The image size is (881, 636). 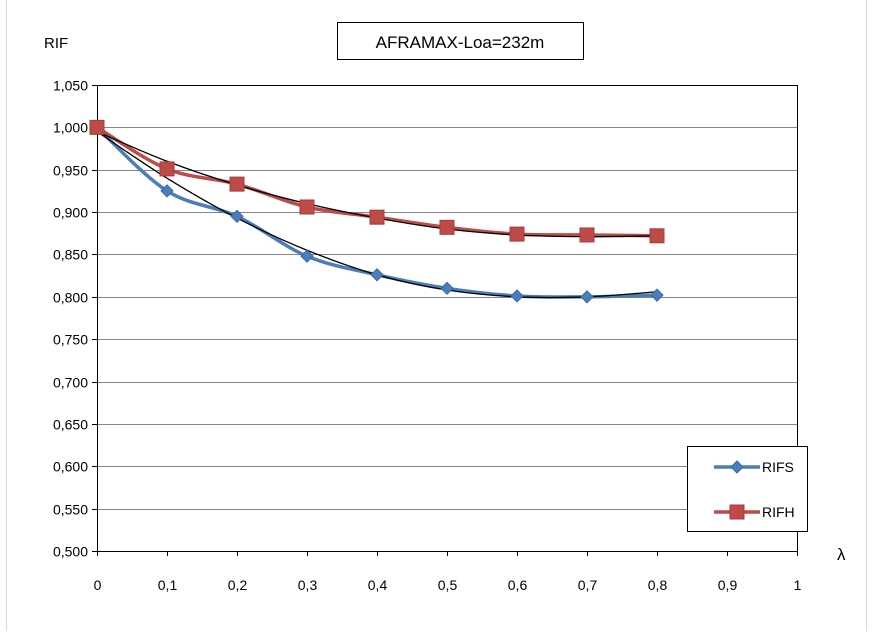 What do you see at coordinates (70, 383) in the screenshot?
I see `y-tick-label: 0,700` at bounding box center [70, 383].